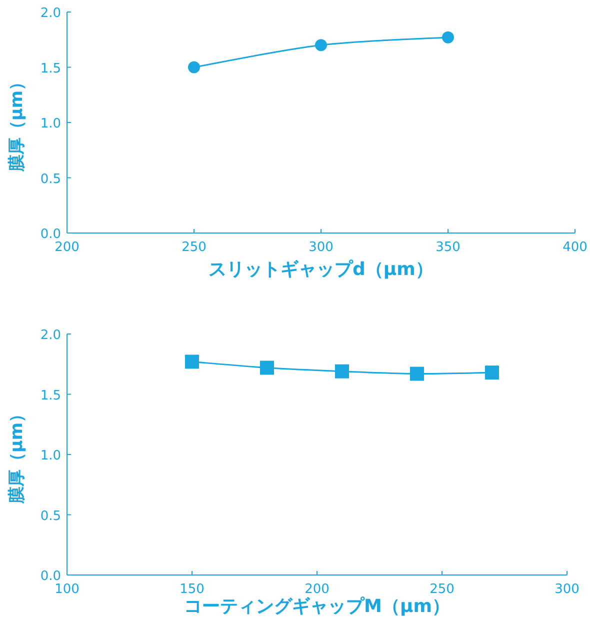 The height and width of the screenshot is (632, 590). I want to click on x-axis-title: スリットギャップd（μm）, so click(321, 269).